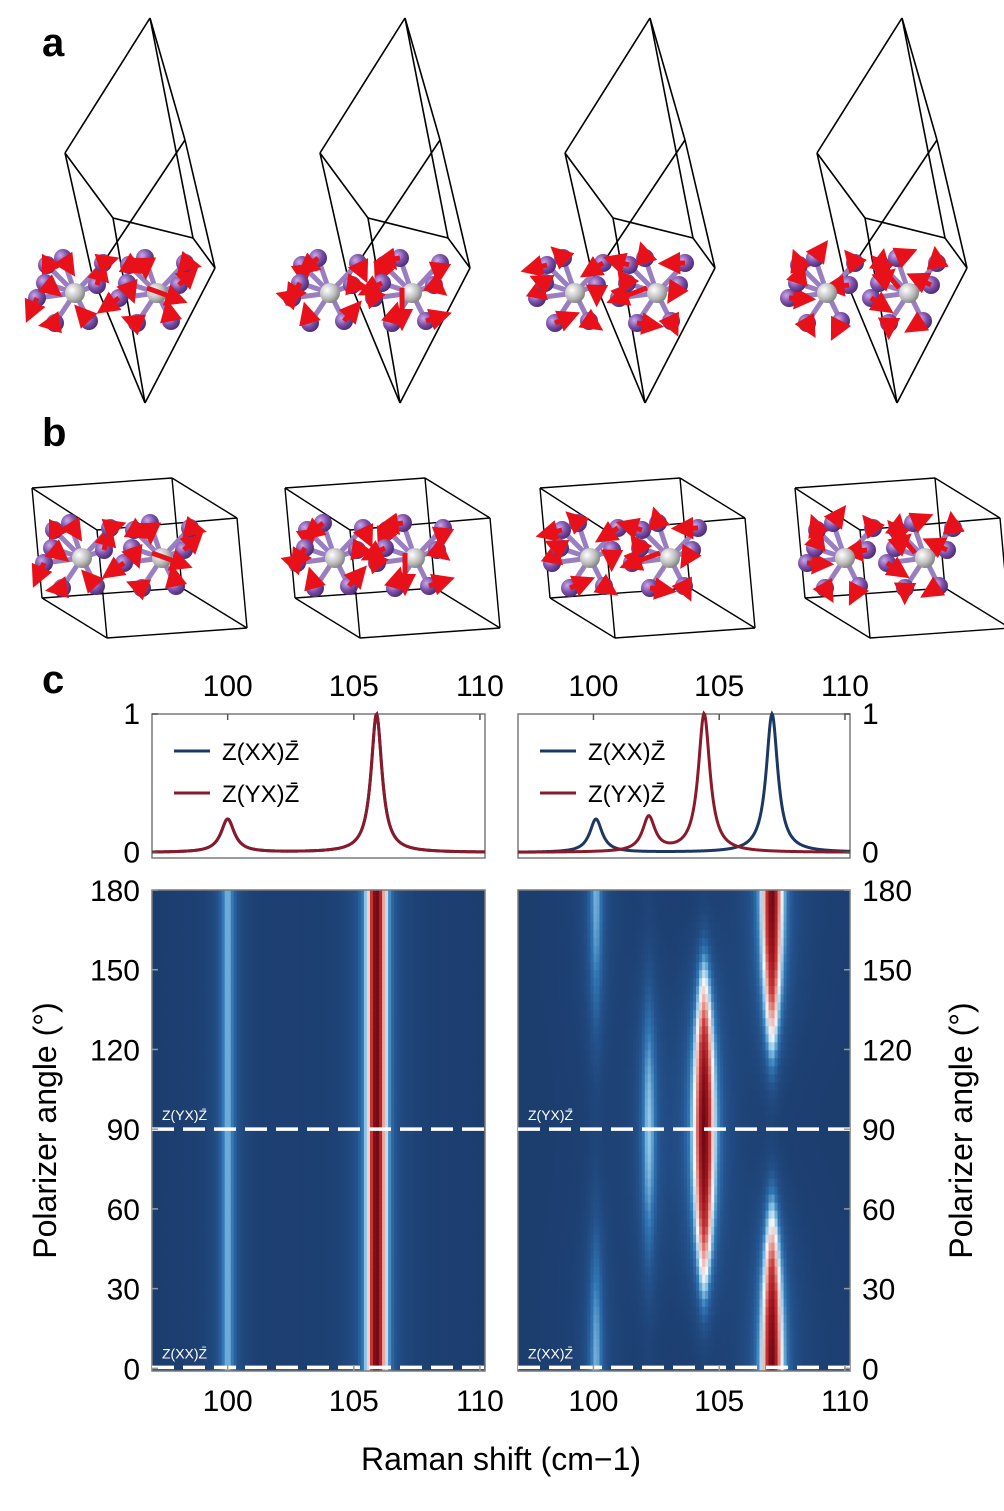 The height and width of the screenshot is (1511, 1004). Describe the element at coordinates (501, 1459) in the screenshot. I see `x-axis-label: Raman shift (cm−1)` at that location.